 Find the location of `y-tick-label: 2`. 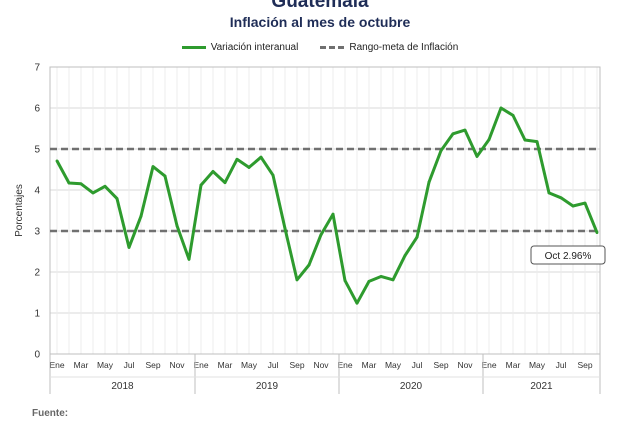

y-tick-label: 2 is located at coordinates (37, 273).